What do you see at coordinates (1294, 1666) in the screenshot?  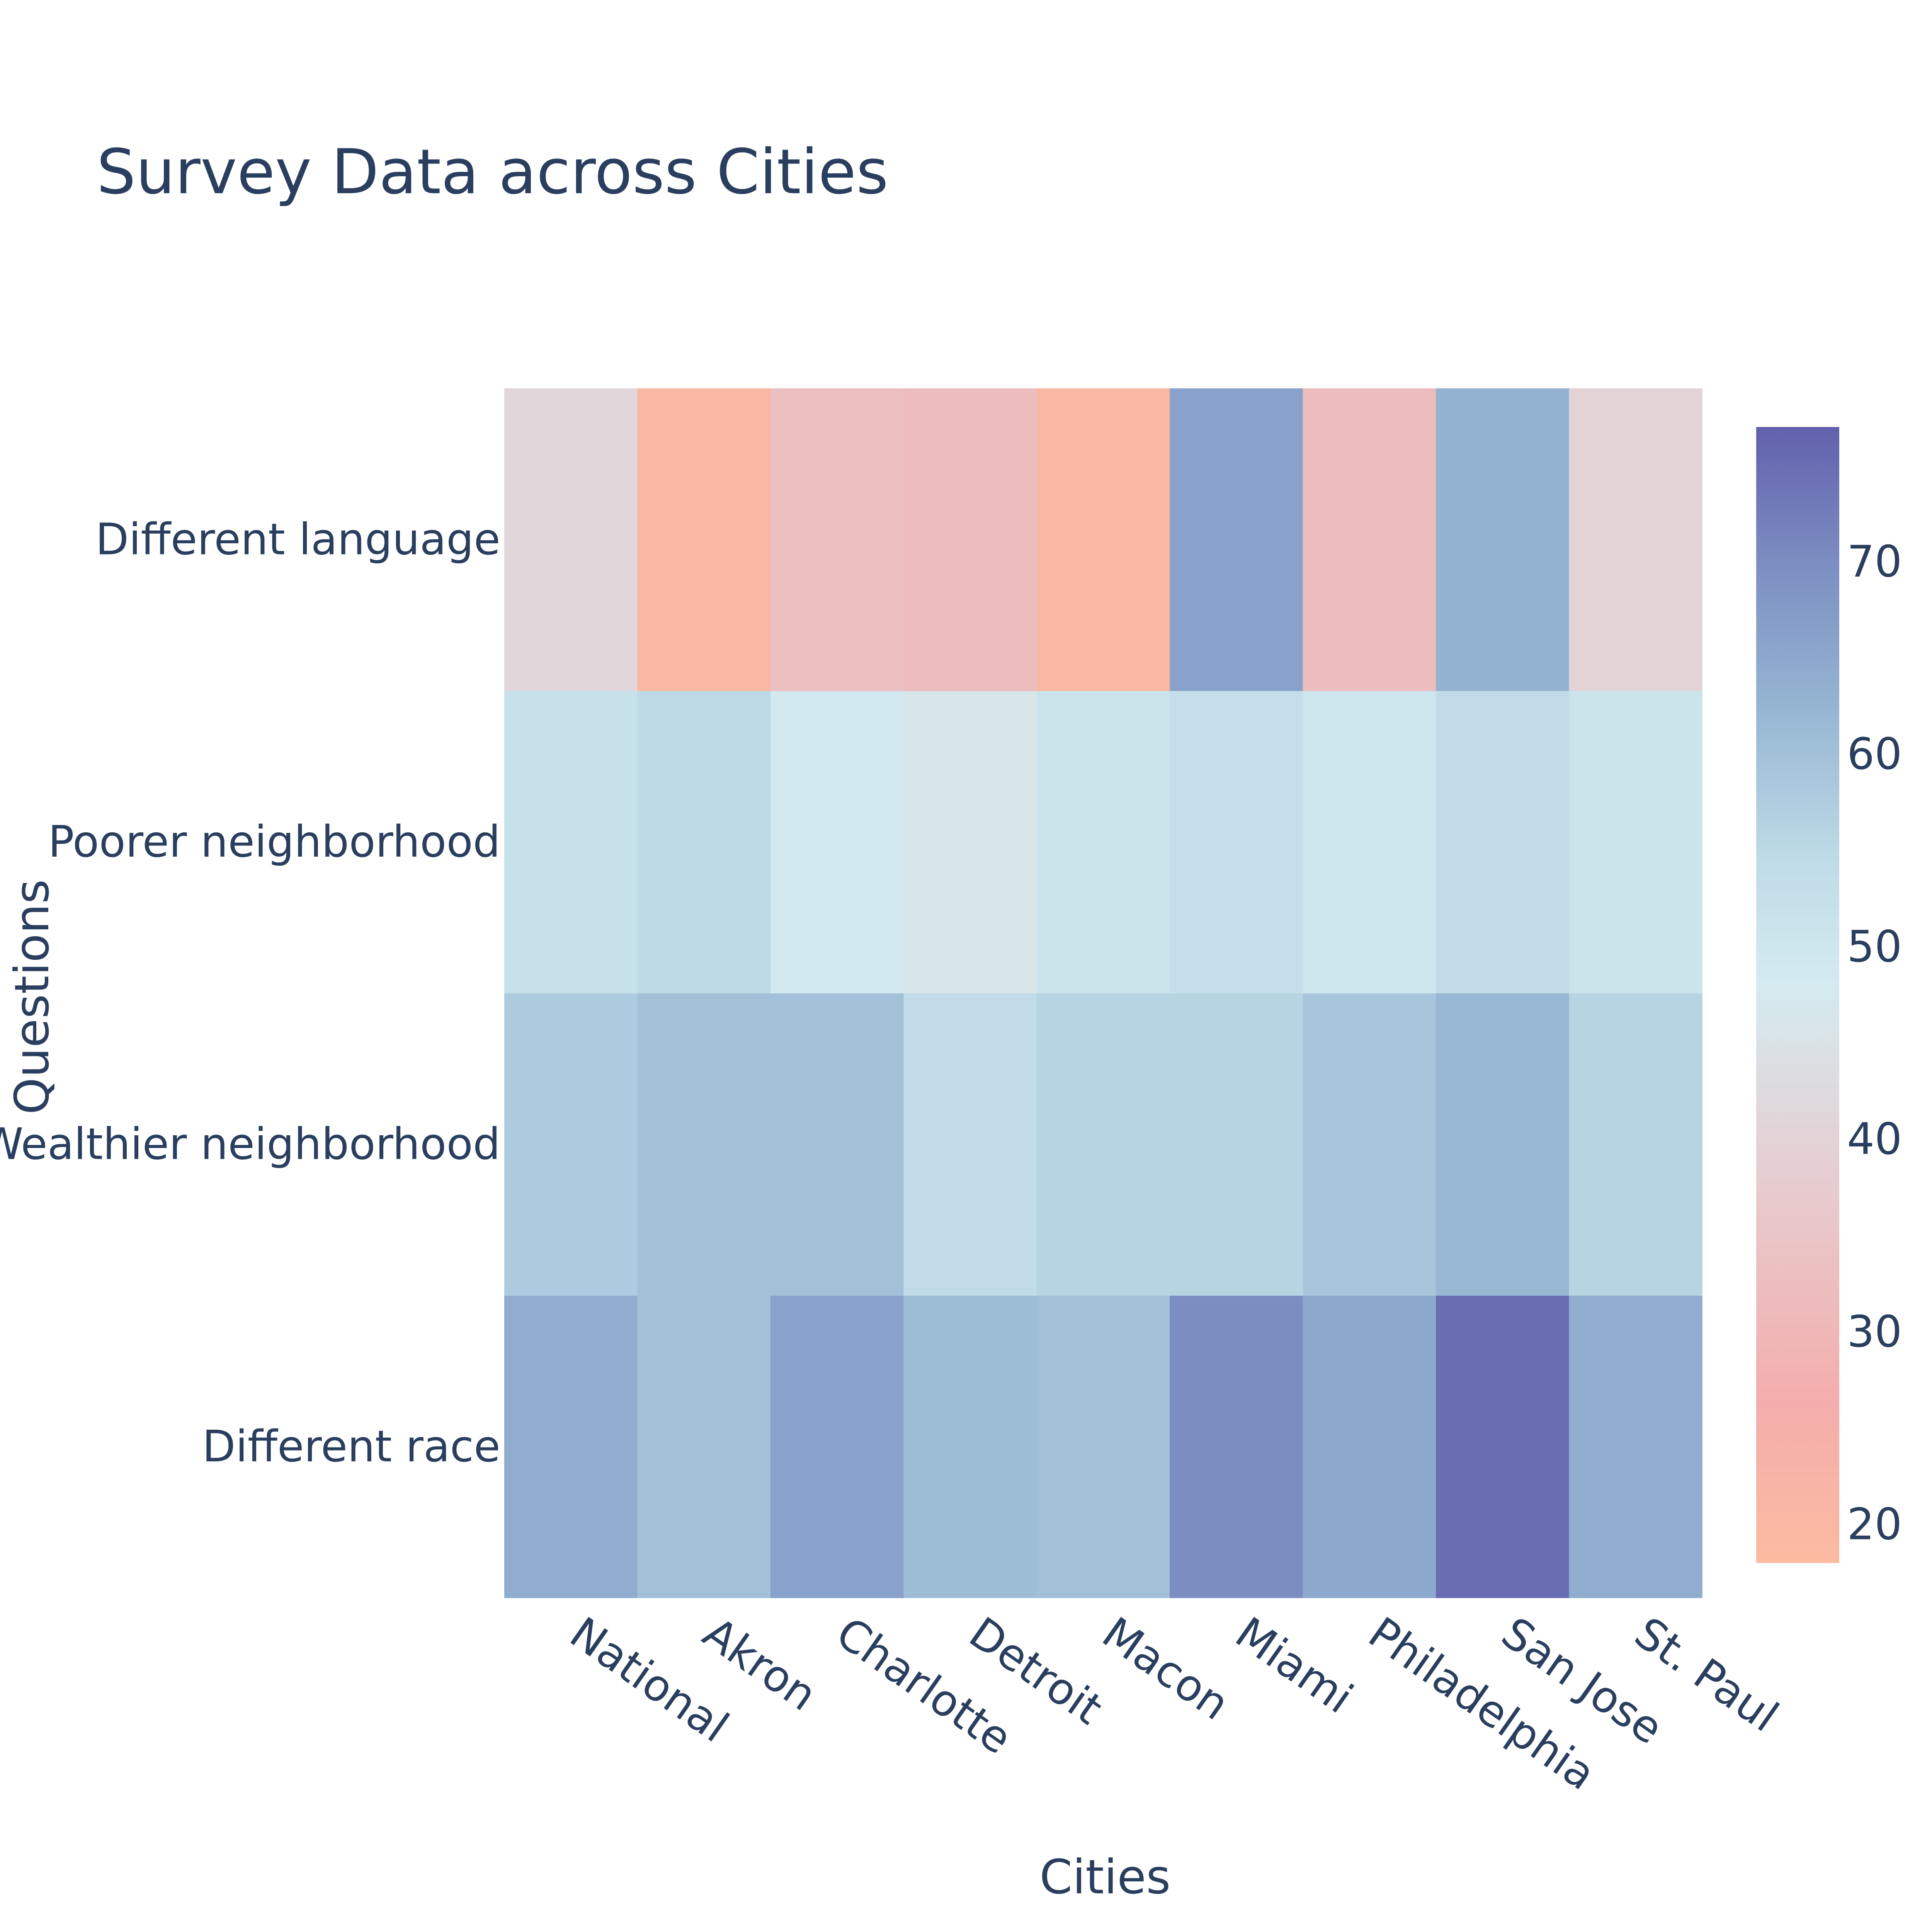 I see `x-tick-label: Miami` at bounding box center [1294, 1666].